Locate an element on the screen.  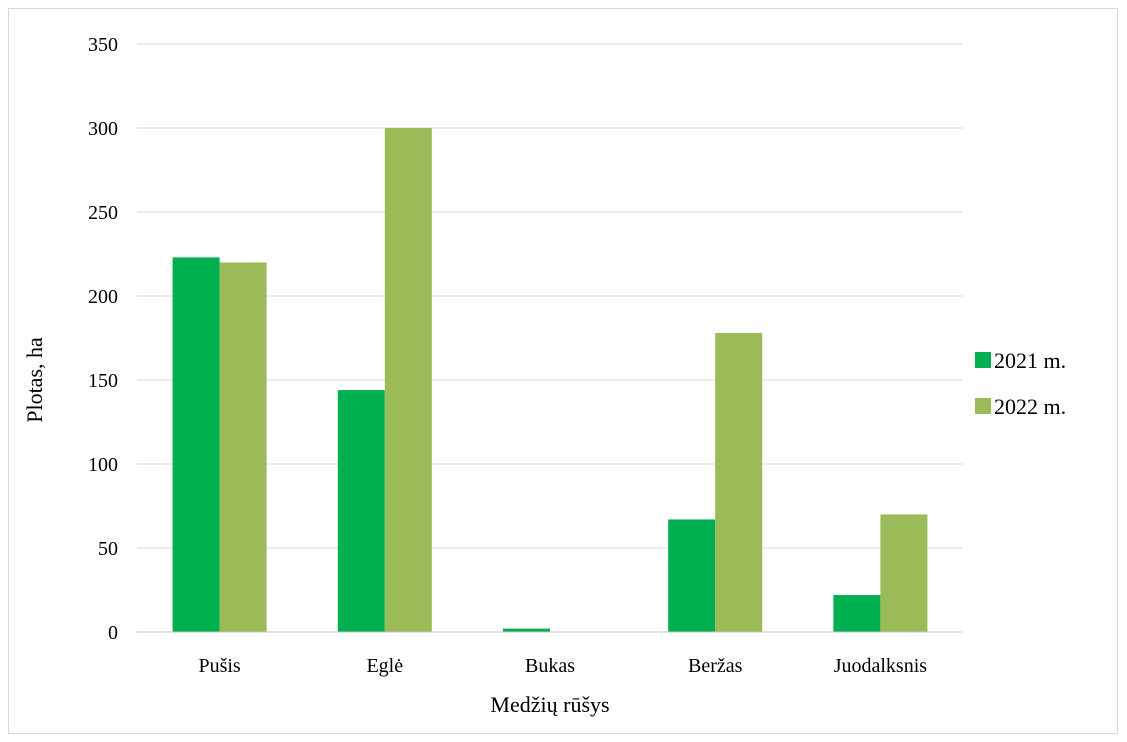
y-tick-label: 250 is located at coordinates (103, 213).